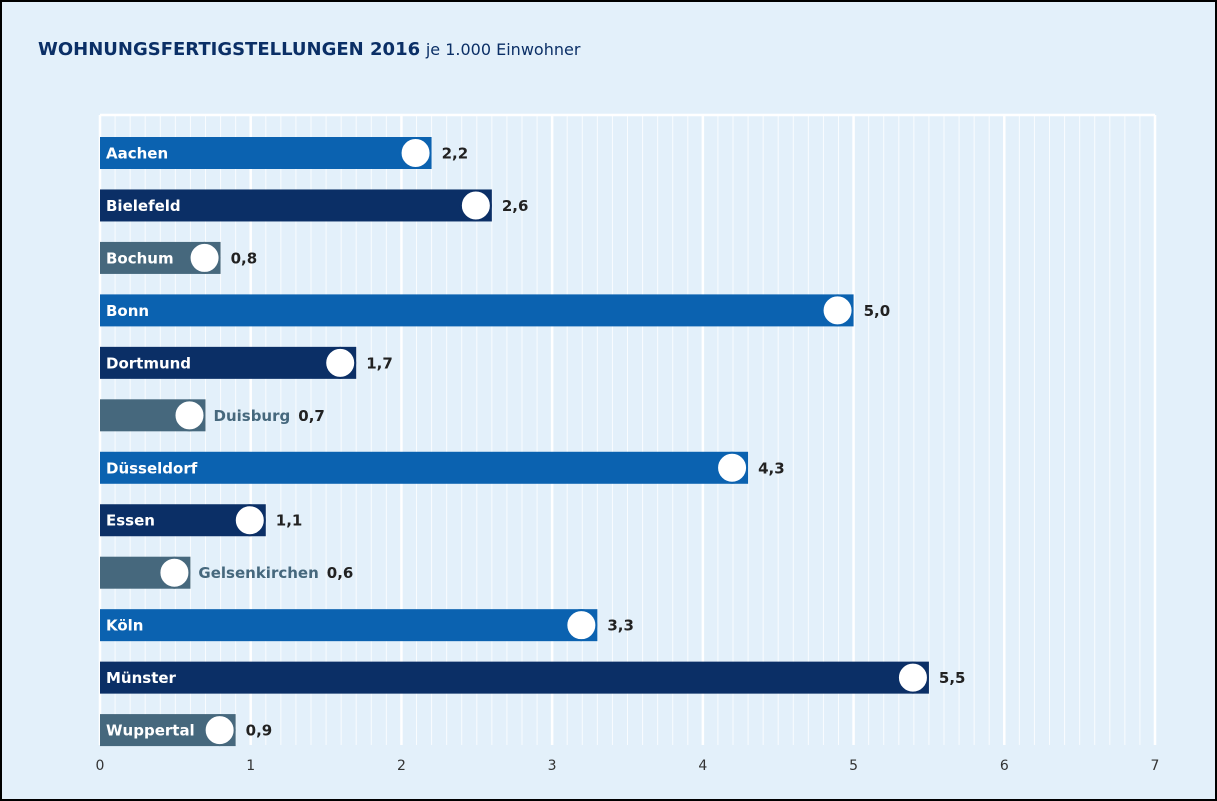 The height and width of the screenshot is (801, 1217). Describe the element at coordinates (771, 468) in the screenshot. I see `value-label: 4,3` at that location.